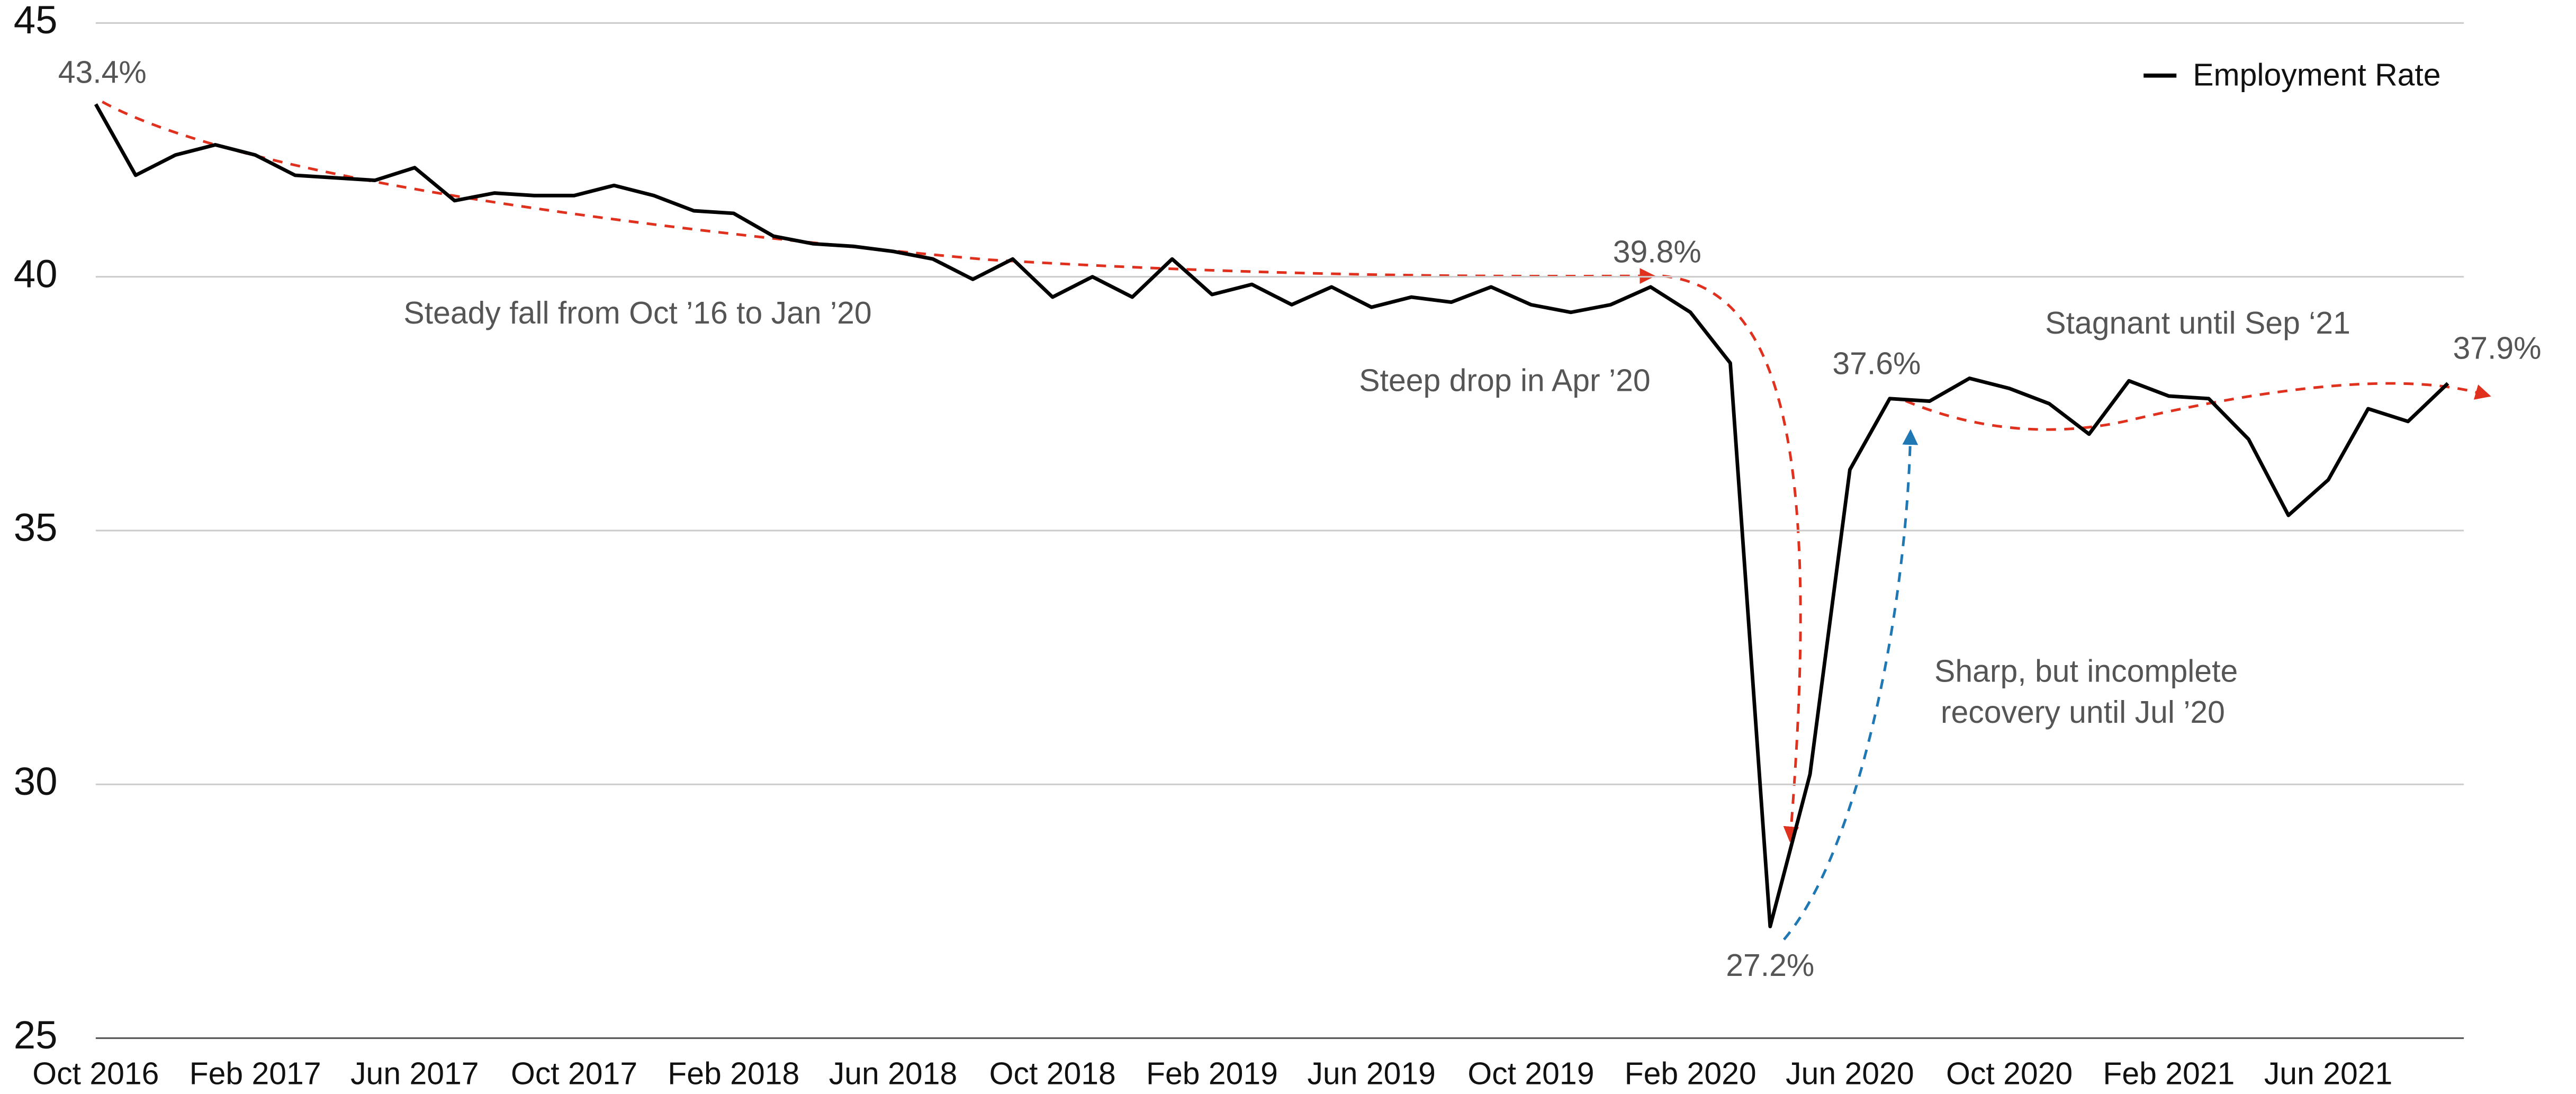 The image size is (2576, 1094). Describe the element at coordinates (36, 781) in the screenshot. I see `y-tick-label: 30` at that location.